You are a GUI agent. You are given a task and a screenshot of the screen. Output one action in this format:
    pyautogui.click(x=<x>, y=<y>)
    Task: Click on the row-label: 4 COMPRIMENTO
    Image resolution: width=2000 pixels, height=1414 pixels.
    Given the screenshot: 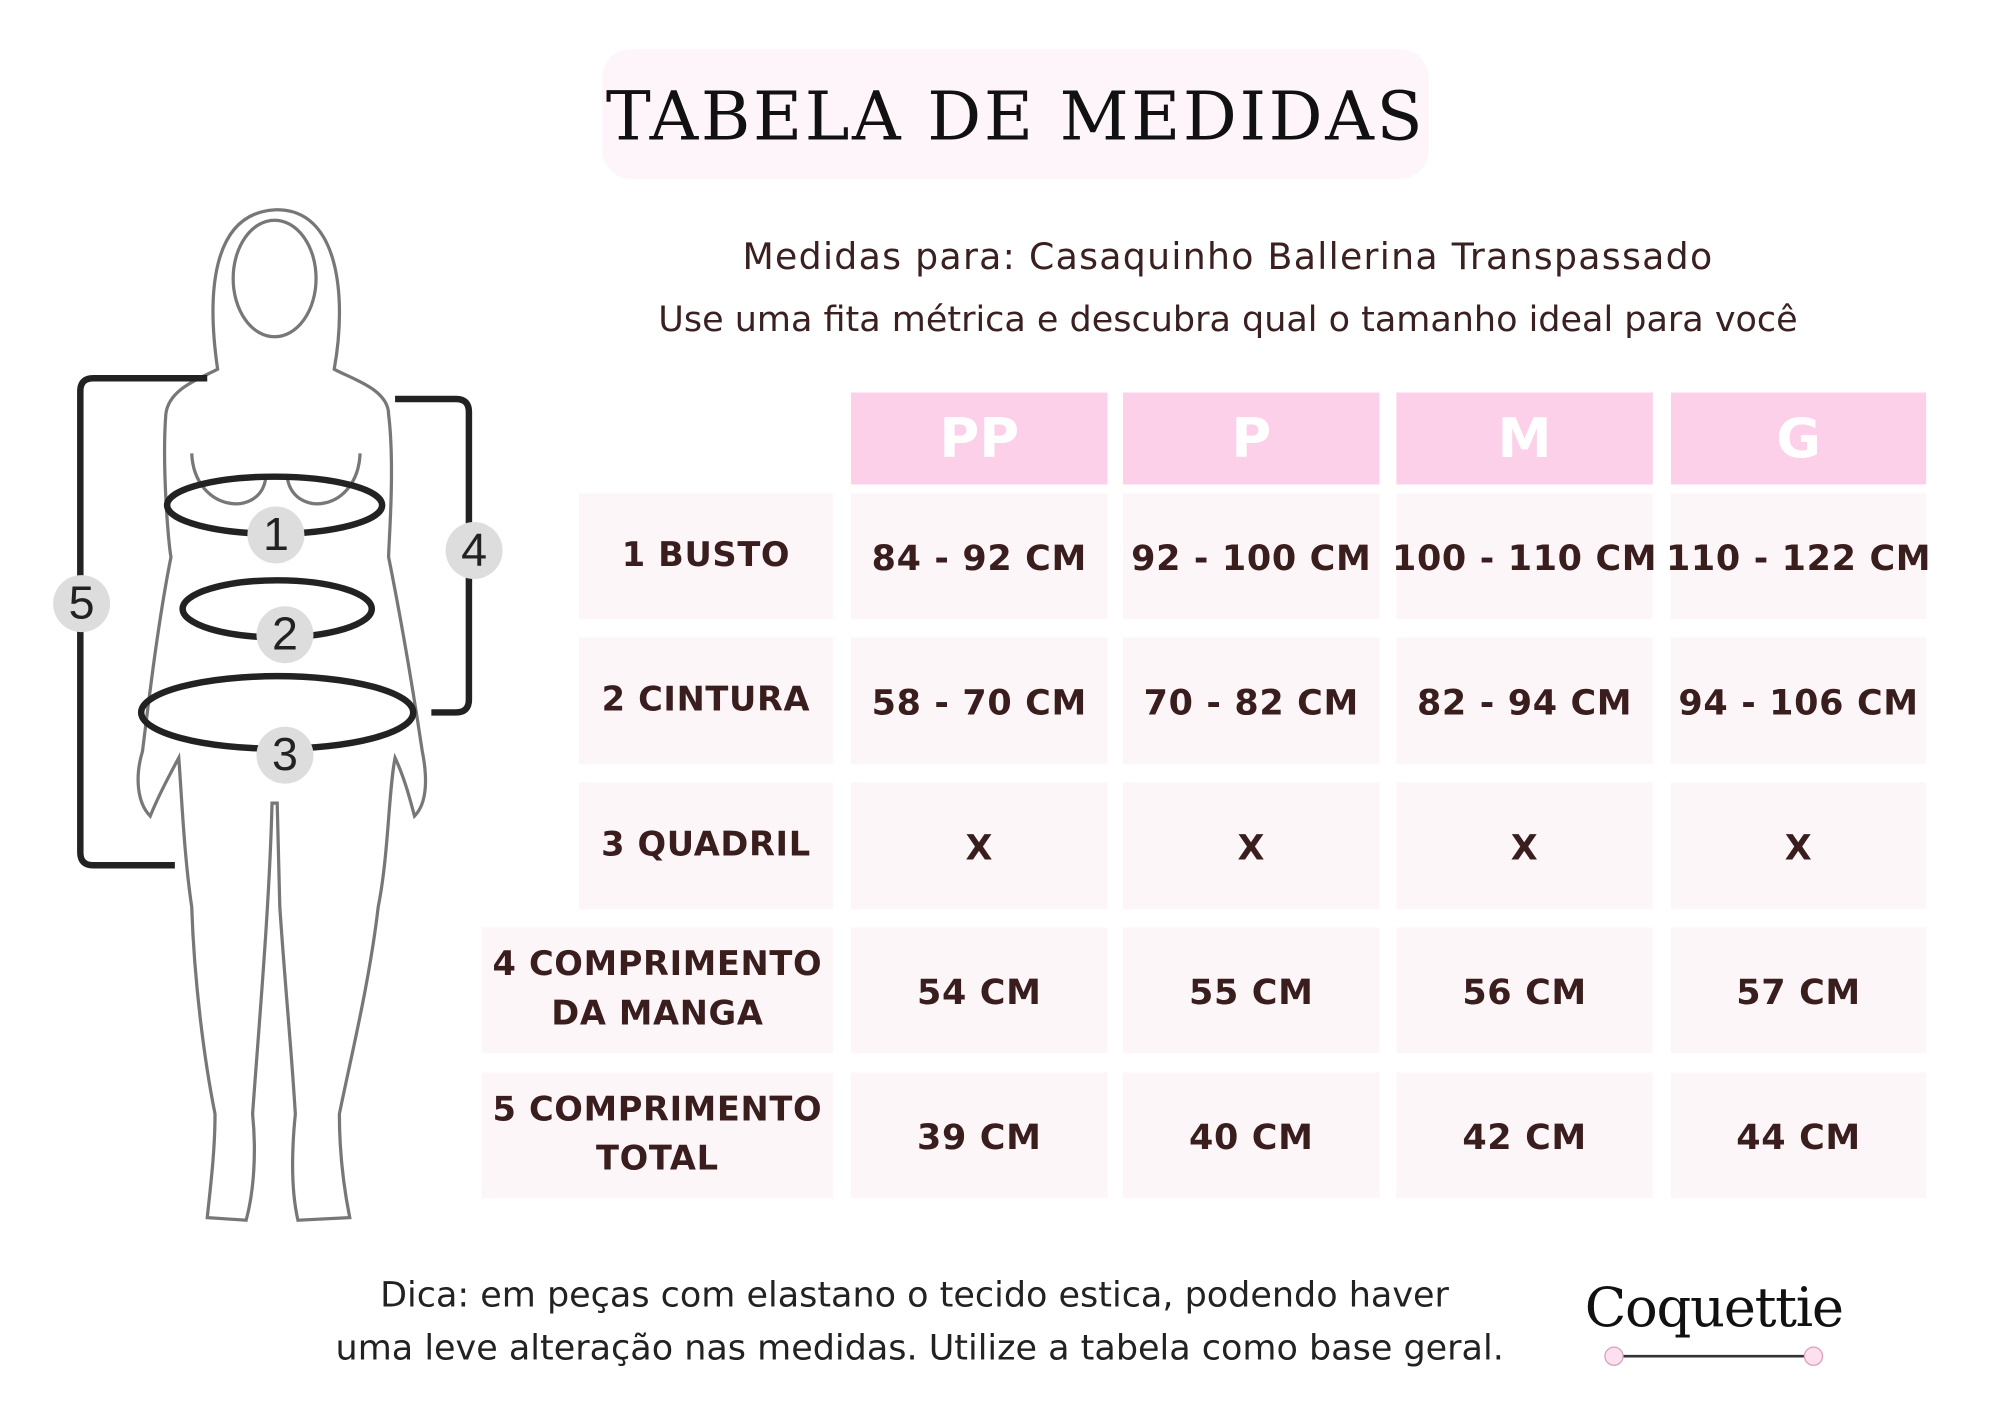 What is the action you would take?
    pyautogui.click(x=658, y=963)
    